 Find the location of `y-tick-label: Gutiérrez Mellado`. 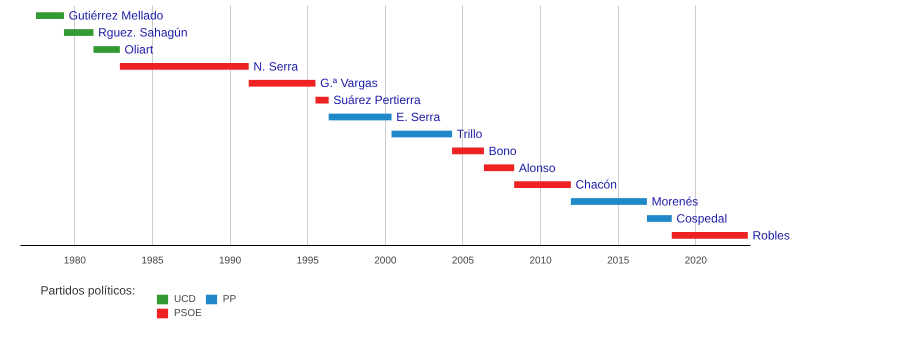

y-tick-label: Gutiérrez Mellado is located at coordinates (116, 15).